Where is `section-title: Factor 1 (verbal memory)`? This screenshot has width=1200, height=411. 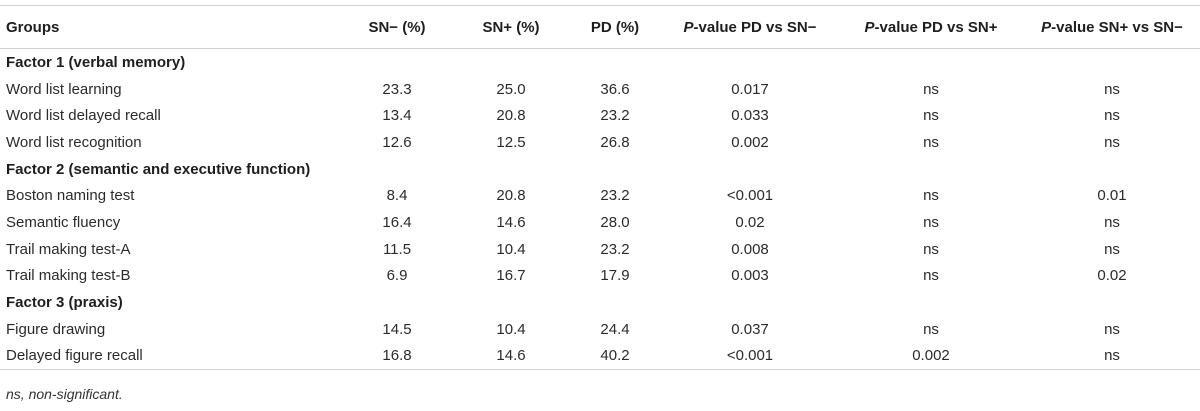
section-title: Factor 1 (verbal memory) is located at coordinates (96, 62).